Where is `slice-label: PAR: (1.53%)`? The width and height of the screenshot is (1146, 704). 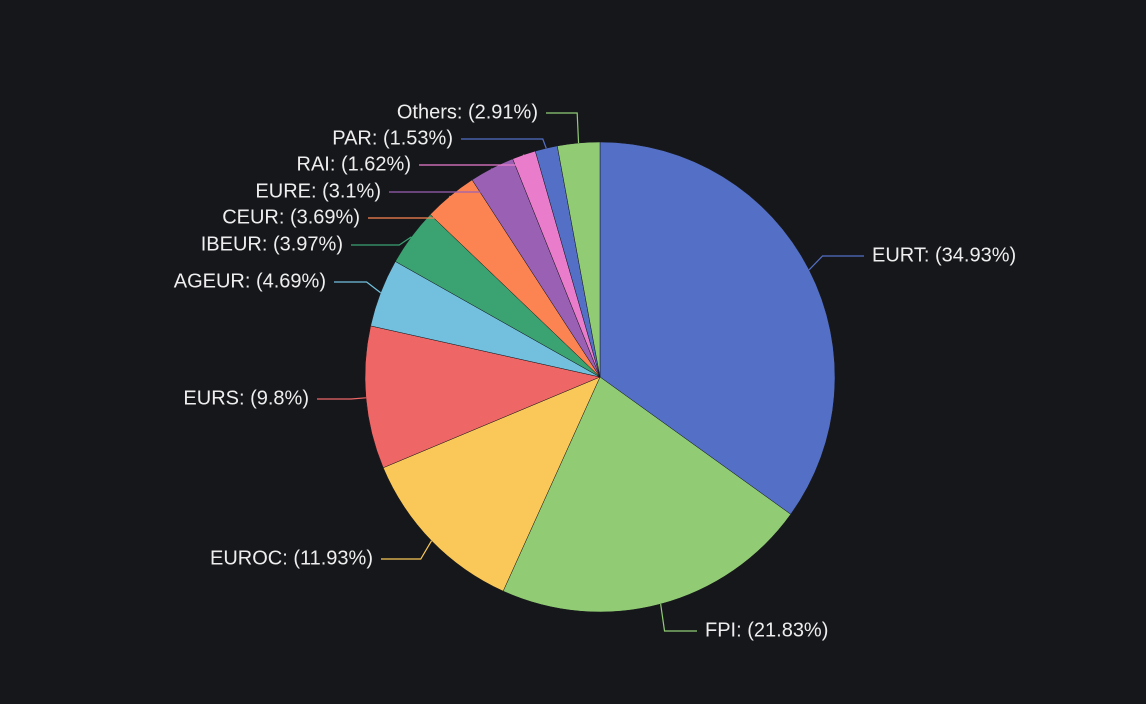 slice-label: PAR: (1.53%) is located at coordinates (392, 138).